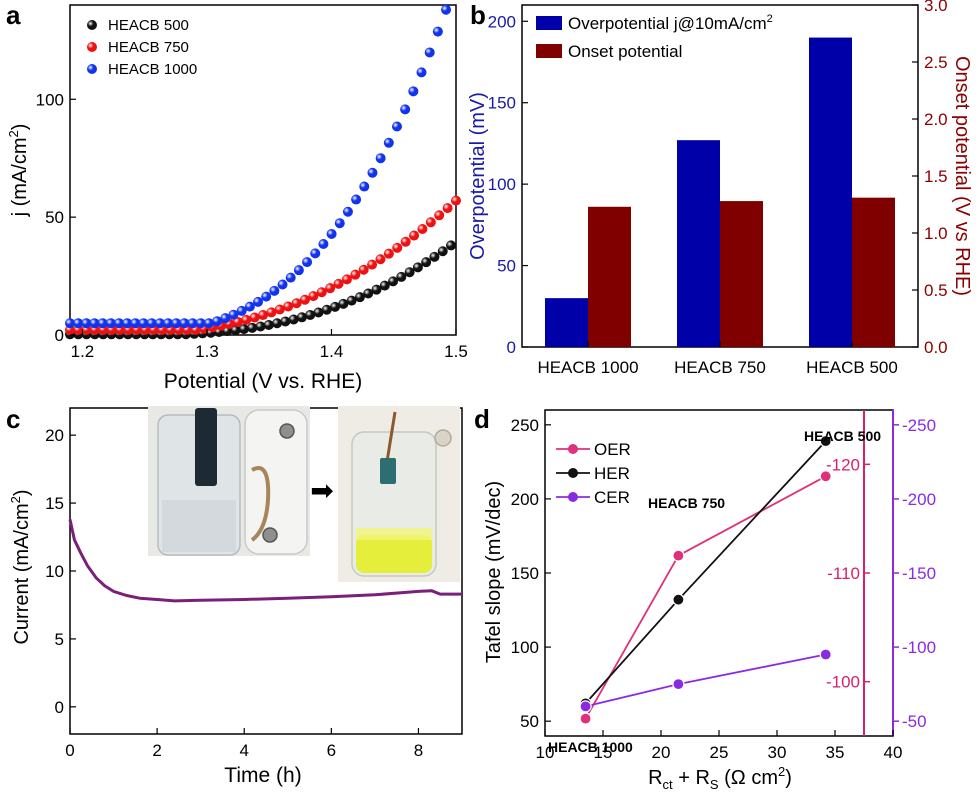 The height and width of the screenshot is (798, 980). I want to click on chart-d-legend: OER HER CER, so click(593, 473).